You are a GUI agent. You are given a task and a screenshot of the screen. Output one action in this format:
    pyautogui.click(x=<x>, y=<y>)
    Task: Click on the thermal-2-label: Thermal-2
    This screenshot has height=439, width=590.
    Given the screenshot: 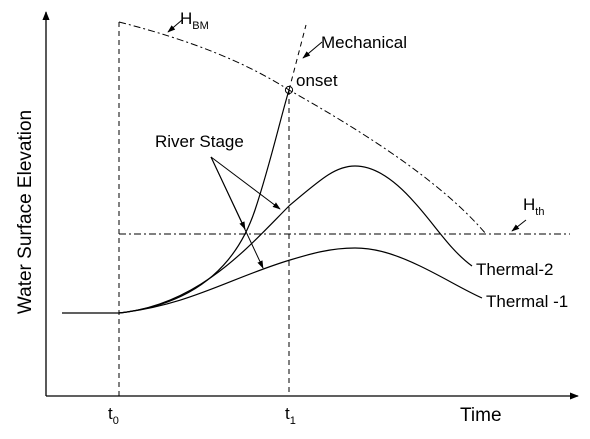 What is the action you would take?
    pyautogui.click(x=514, y=269)
    